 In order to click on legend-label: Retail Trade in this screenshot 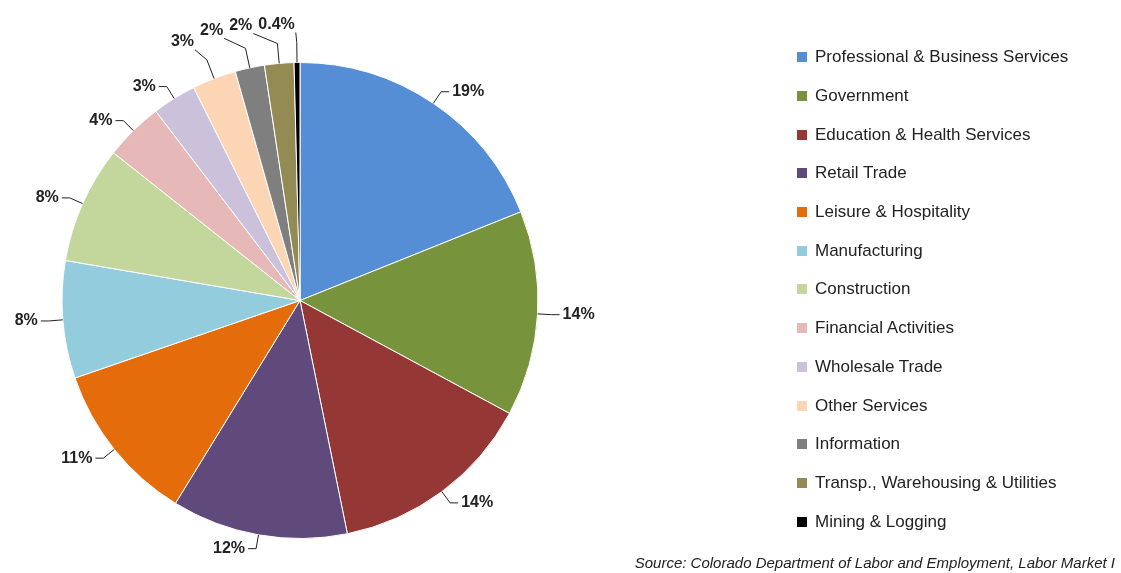, I will do `click(861, 173)`.